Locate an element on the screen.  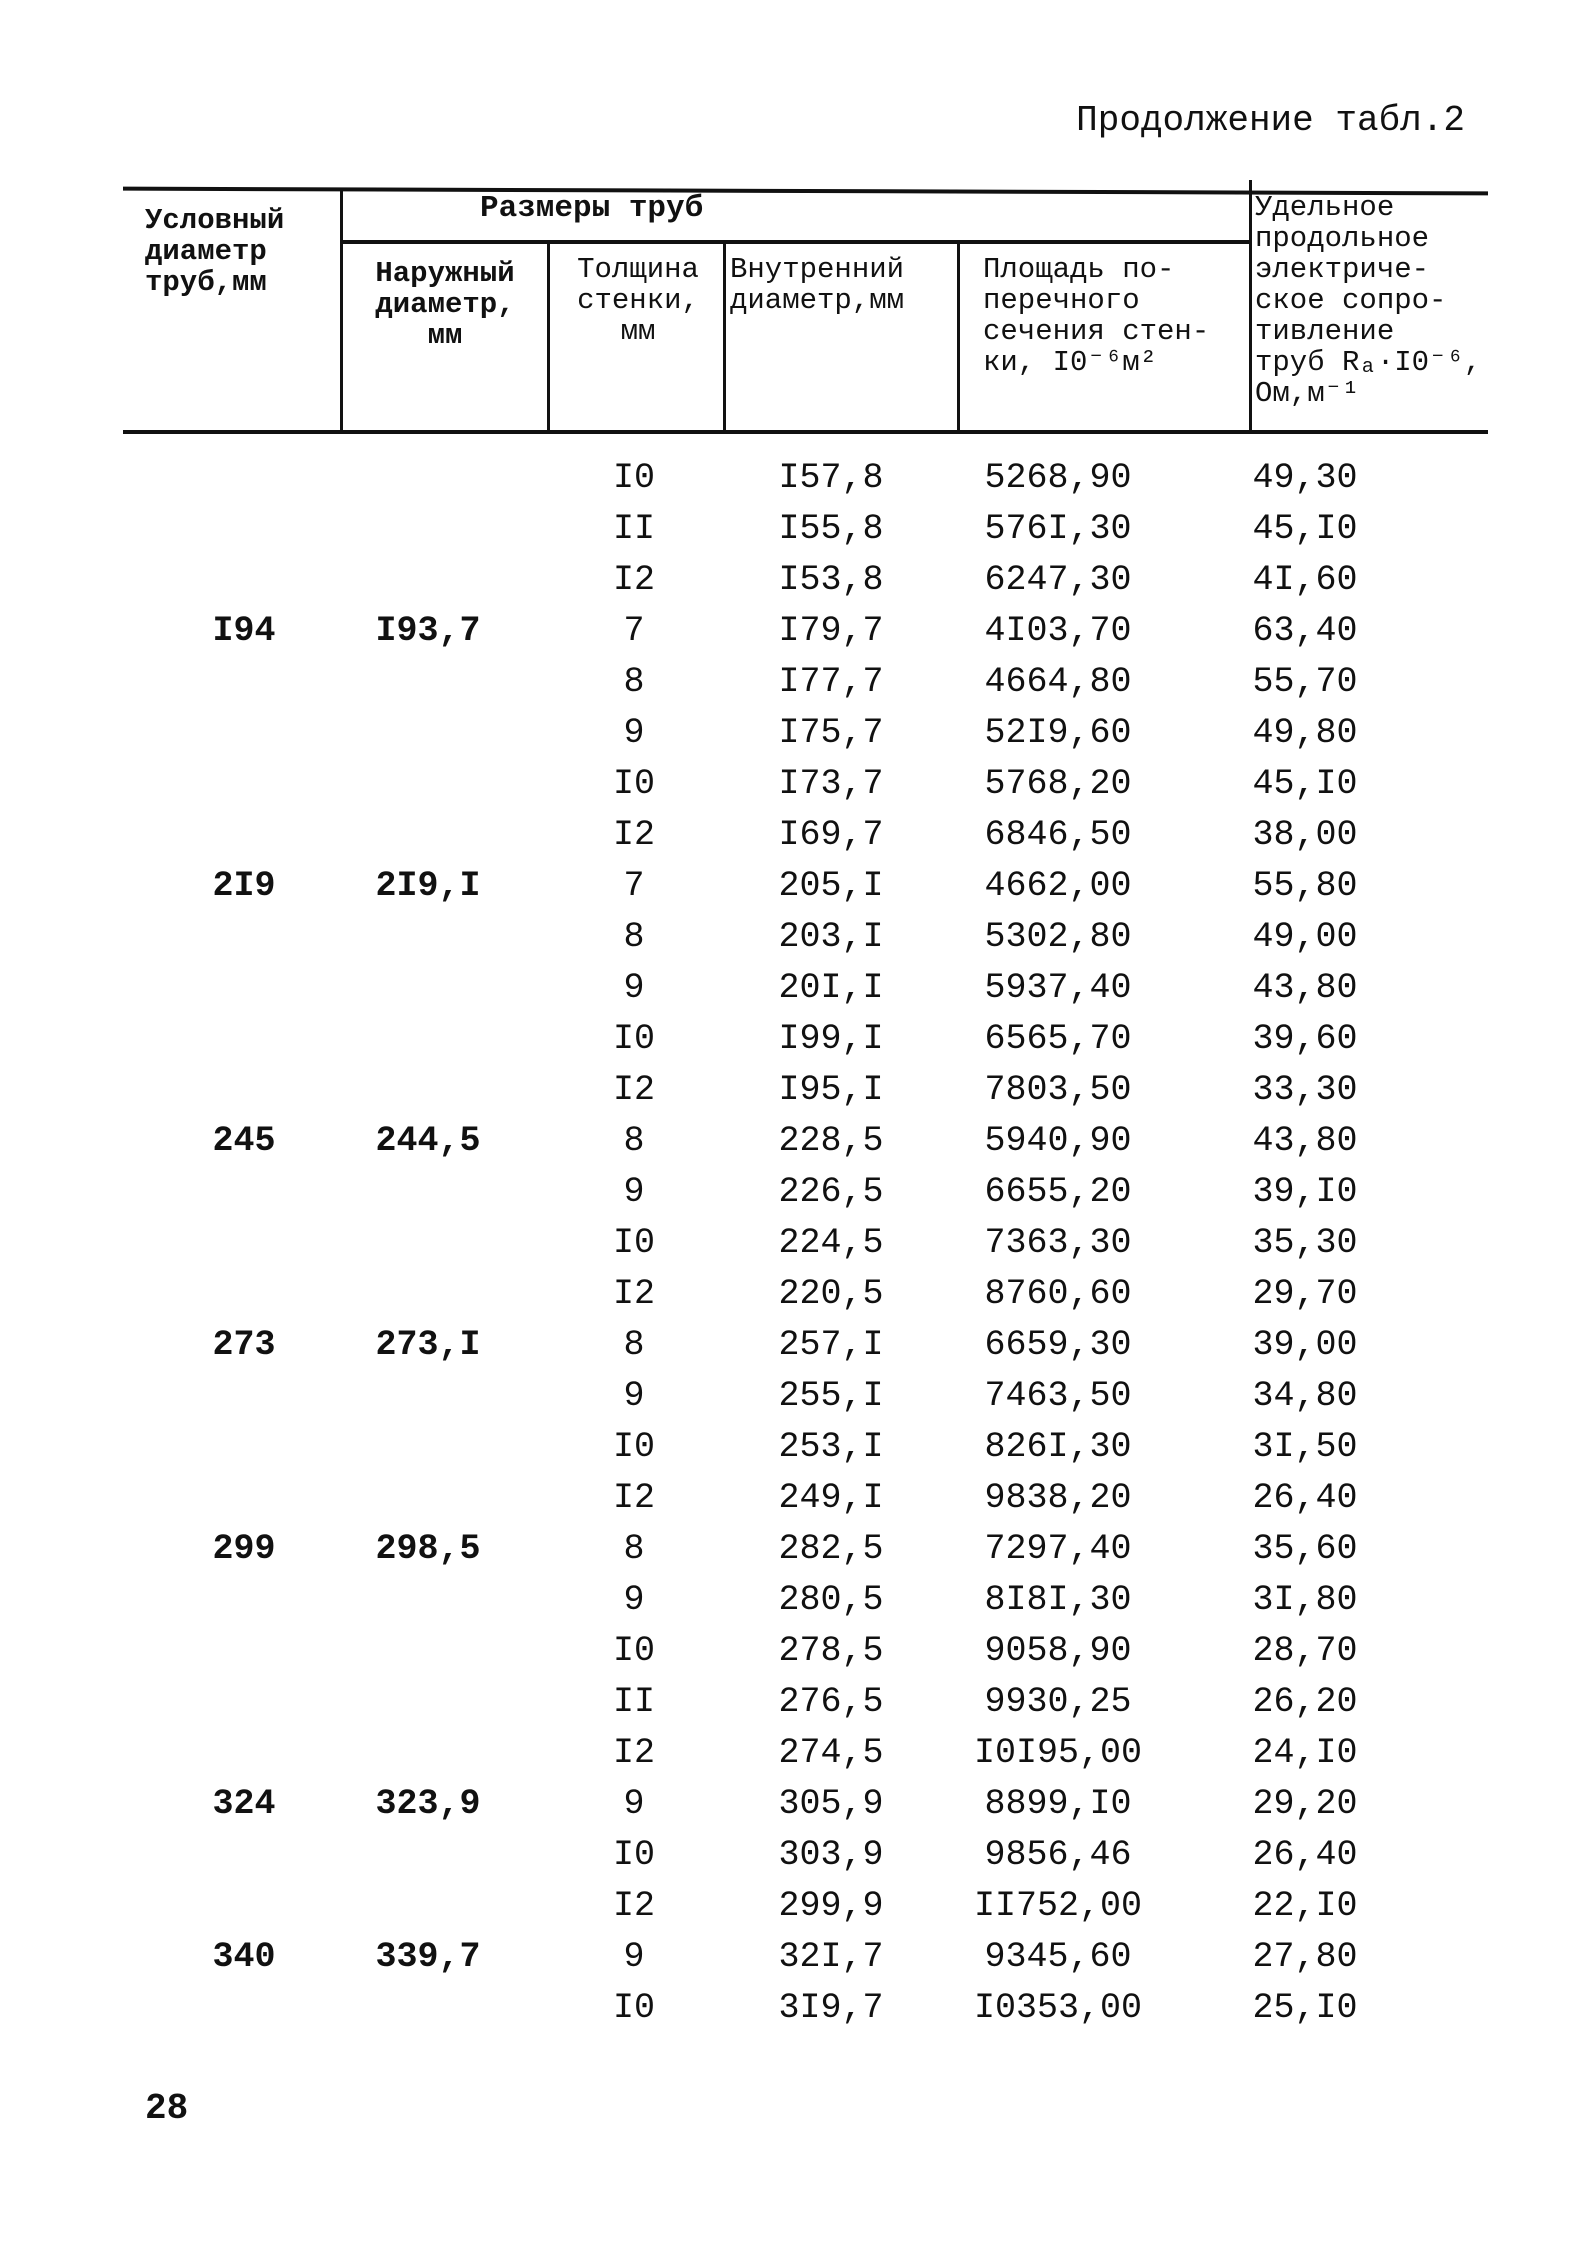
resistance-cell: 49,30 is located at coordinates (1305, 478).